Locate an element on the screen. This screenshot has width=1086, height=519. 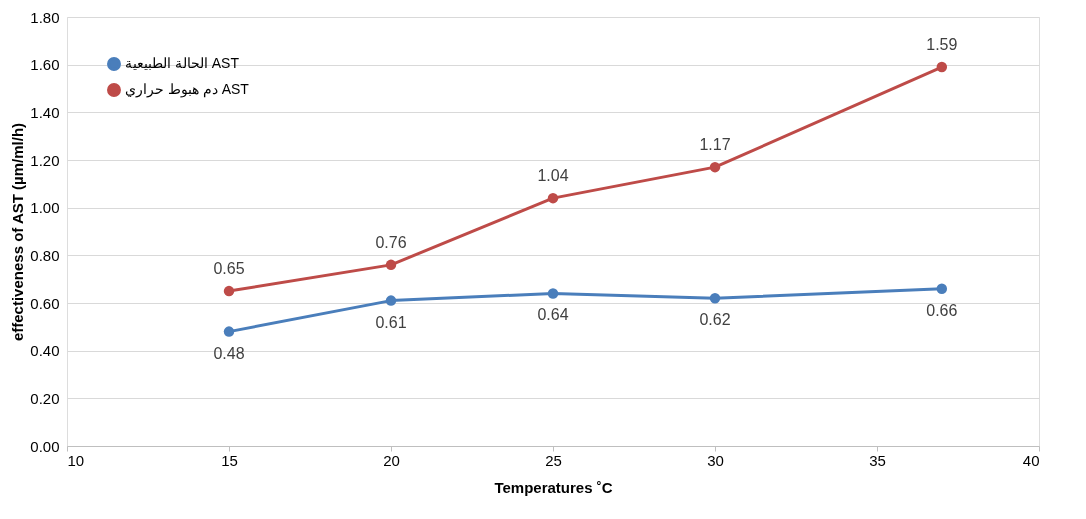
data-label: 0.61 is located at coordinates (391, 322).